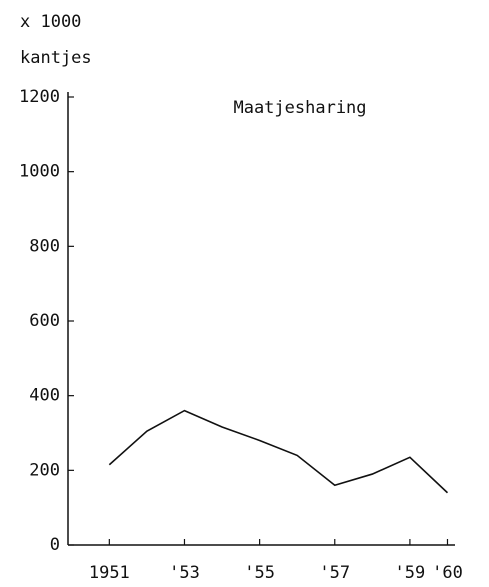  What do you see at coordinates (44, 246) in the screenshot?
I see `y-tick-label: 800` at bounding box center [44, 246].